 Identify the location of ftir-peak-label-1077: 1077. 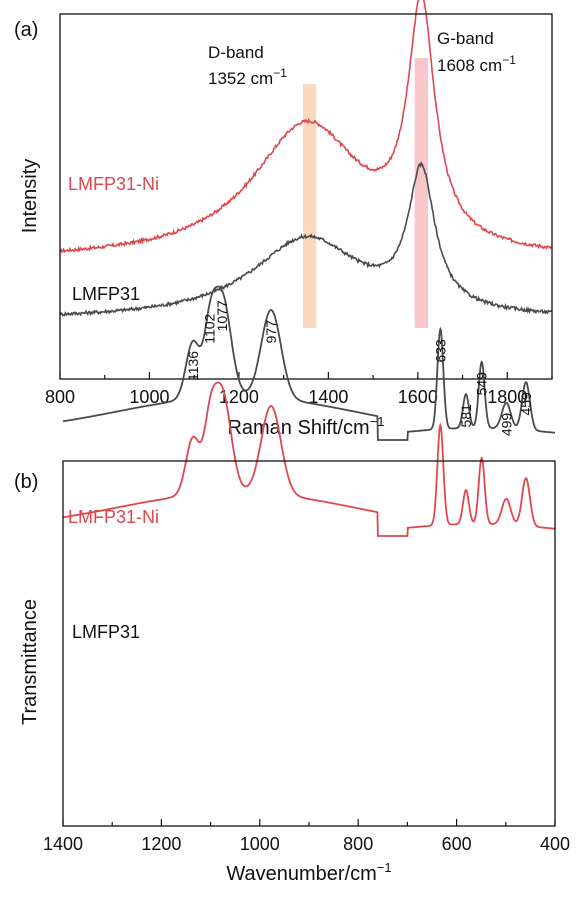
(222, 315).